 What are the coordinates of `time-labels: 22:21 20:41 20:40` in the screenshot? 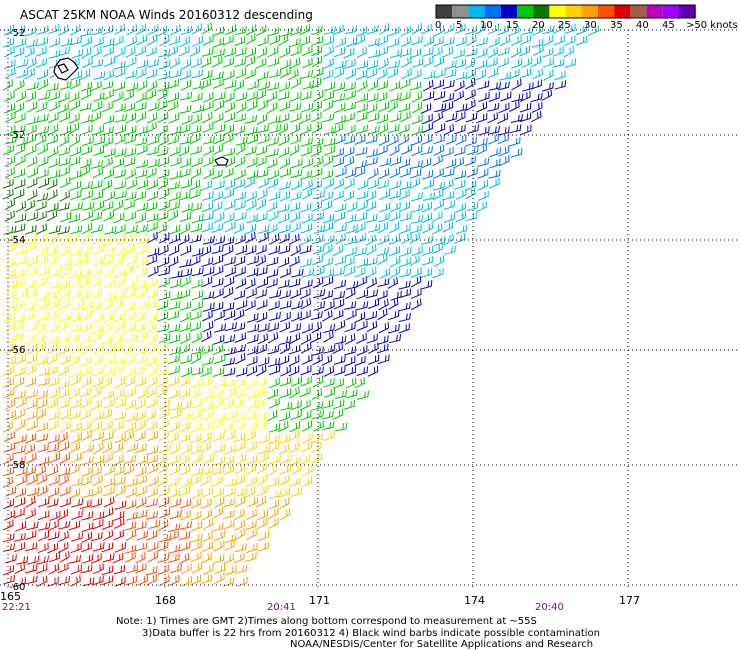 It's located at (283, 607).